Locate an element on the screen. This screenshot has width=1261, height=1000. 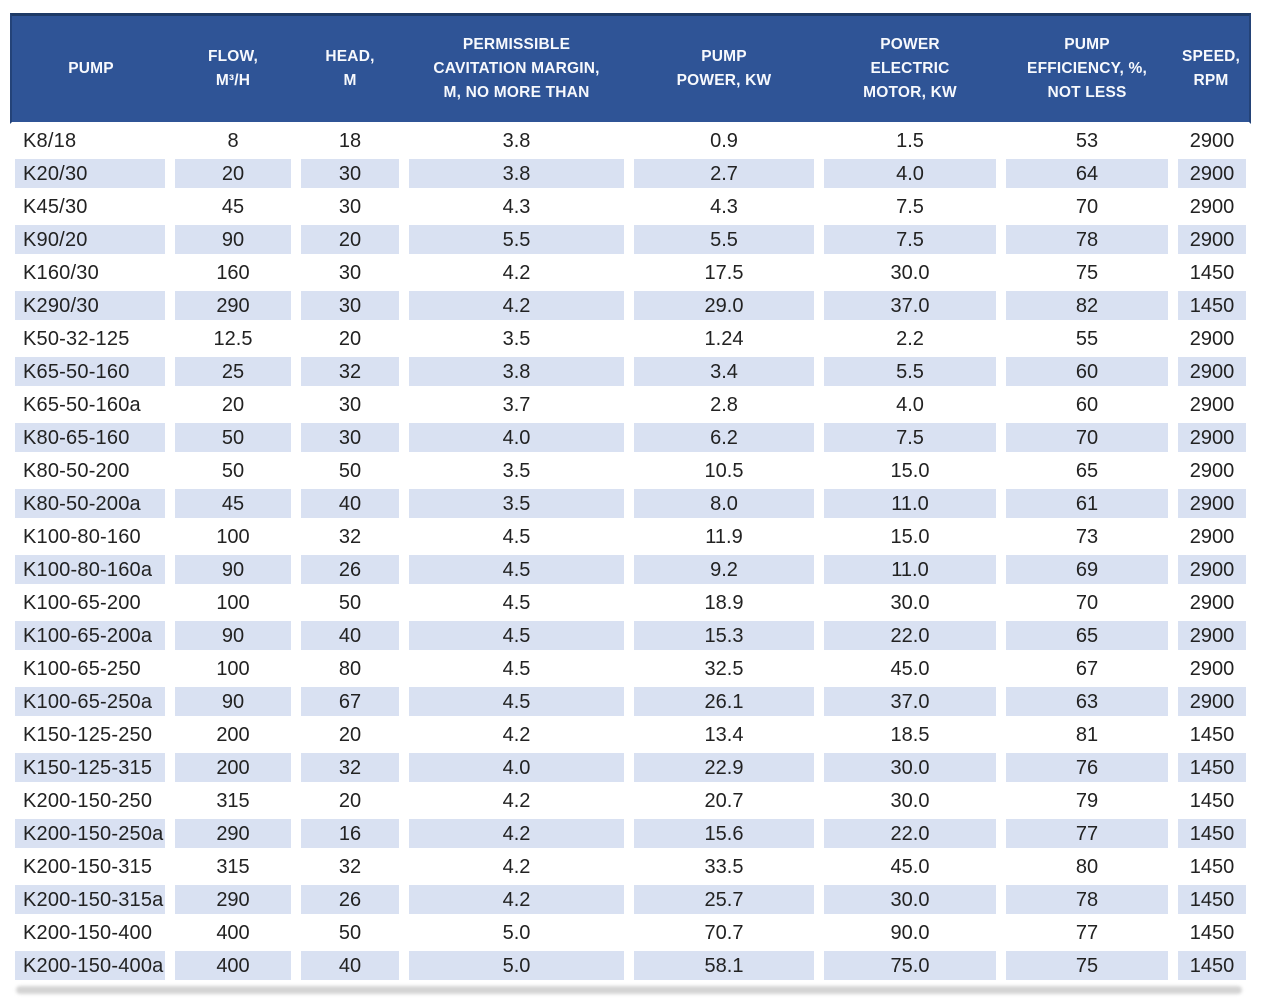
cell-efficiency: 80 is located at coordinates (1087, 866).